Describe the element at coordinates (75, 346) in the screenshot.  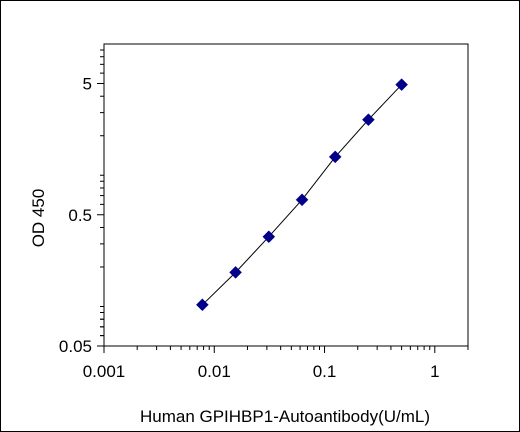
I see `y-tick-label: 0.05` at that location.